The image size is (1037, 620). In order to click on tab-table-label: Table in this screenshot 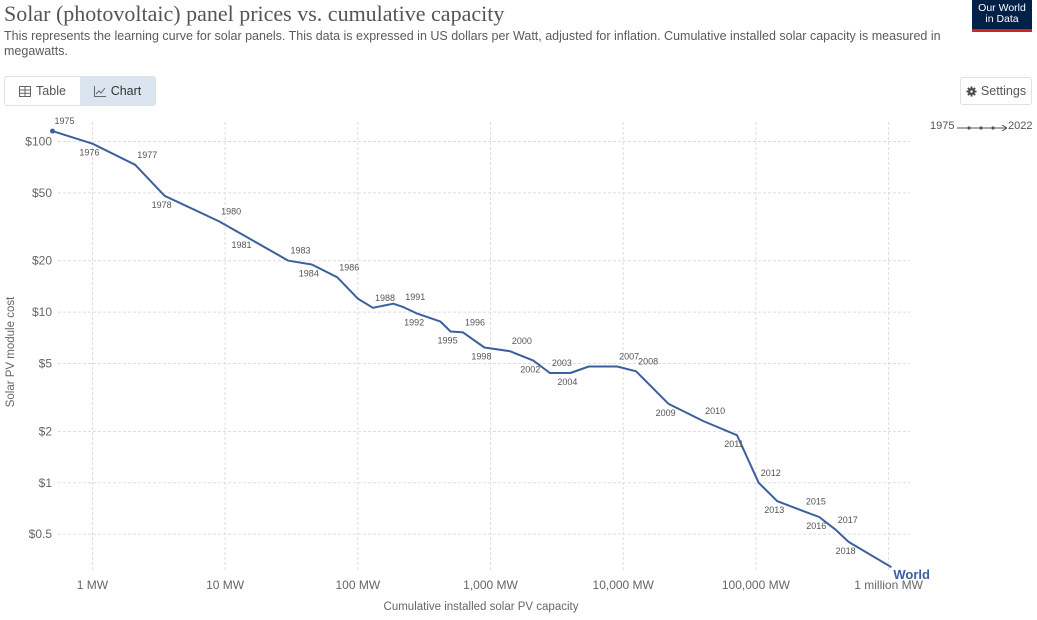, I will do `click(51, 91)`.